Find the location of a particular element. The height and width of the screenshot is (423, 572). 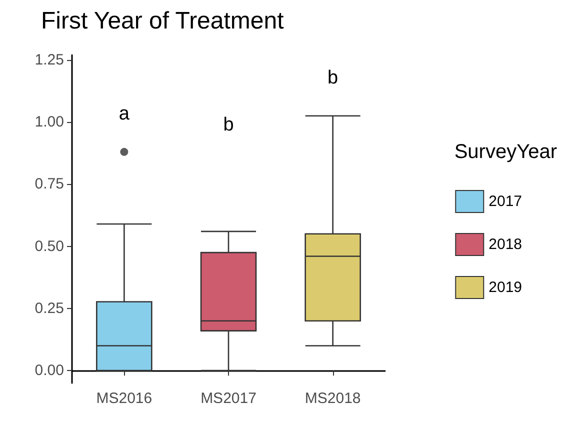

y-tick-label: 1.00 is located at coordinates (49, 122).